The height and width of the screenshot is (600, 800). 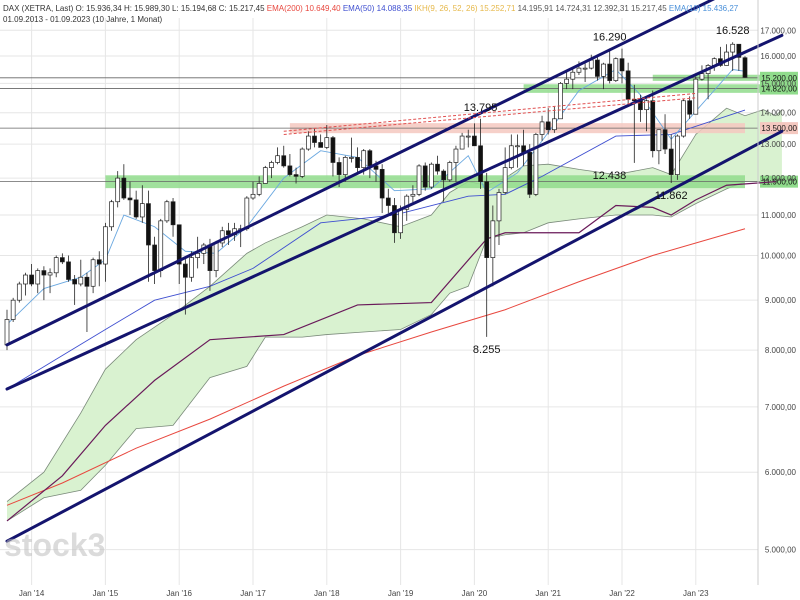 What do you see at coordinates (241, 8) in the screenshot?
I see `header-item: C: 15.217,45` at bounding box center [241, 8].